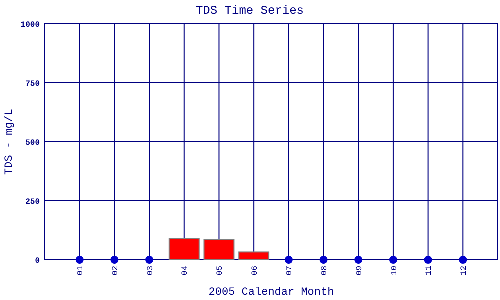 The height and width of the screenshot is (300, 500). I want to click on x-tick-label: 06, so click(255, 271).